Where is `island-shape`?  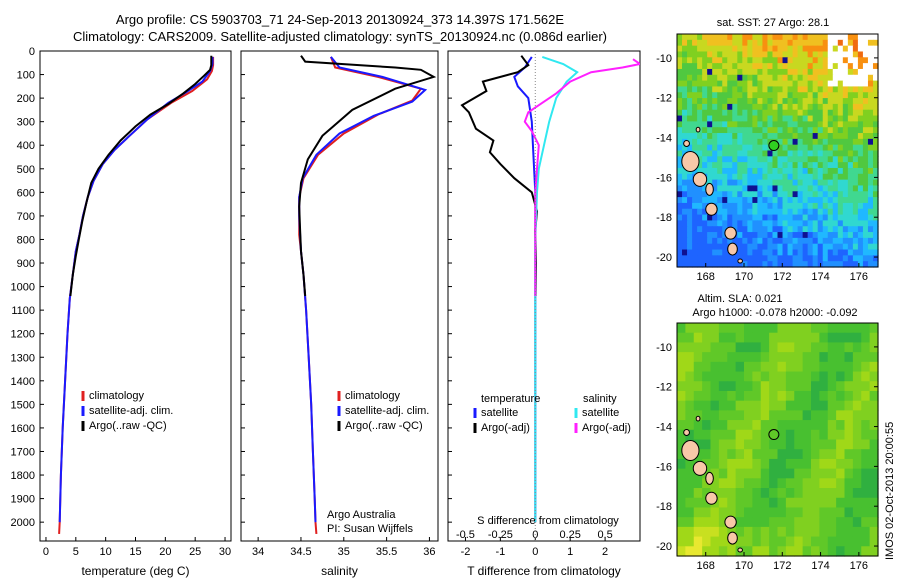
island-shape is located at coordinates (690, 161).